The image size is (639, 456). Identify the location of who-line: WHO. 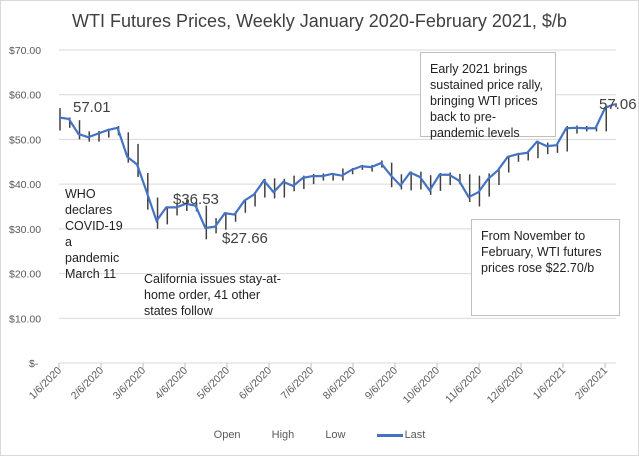
(80, 194).